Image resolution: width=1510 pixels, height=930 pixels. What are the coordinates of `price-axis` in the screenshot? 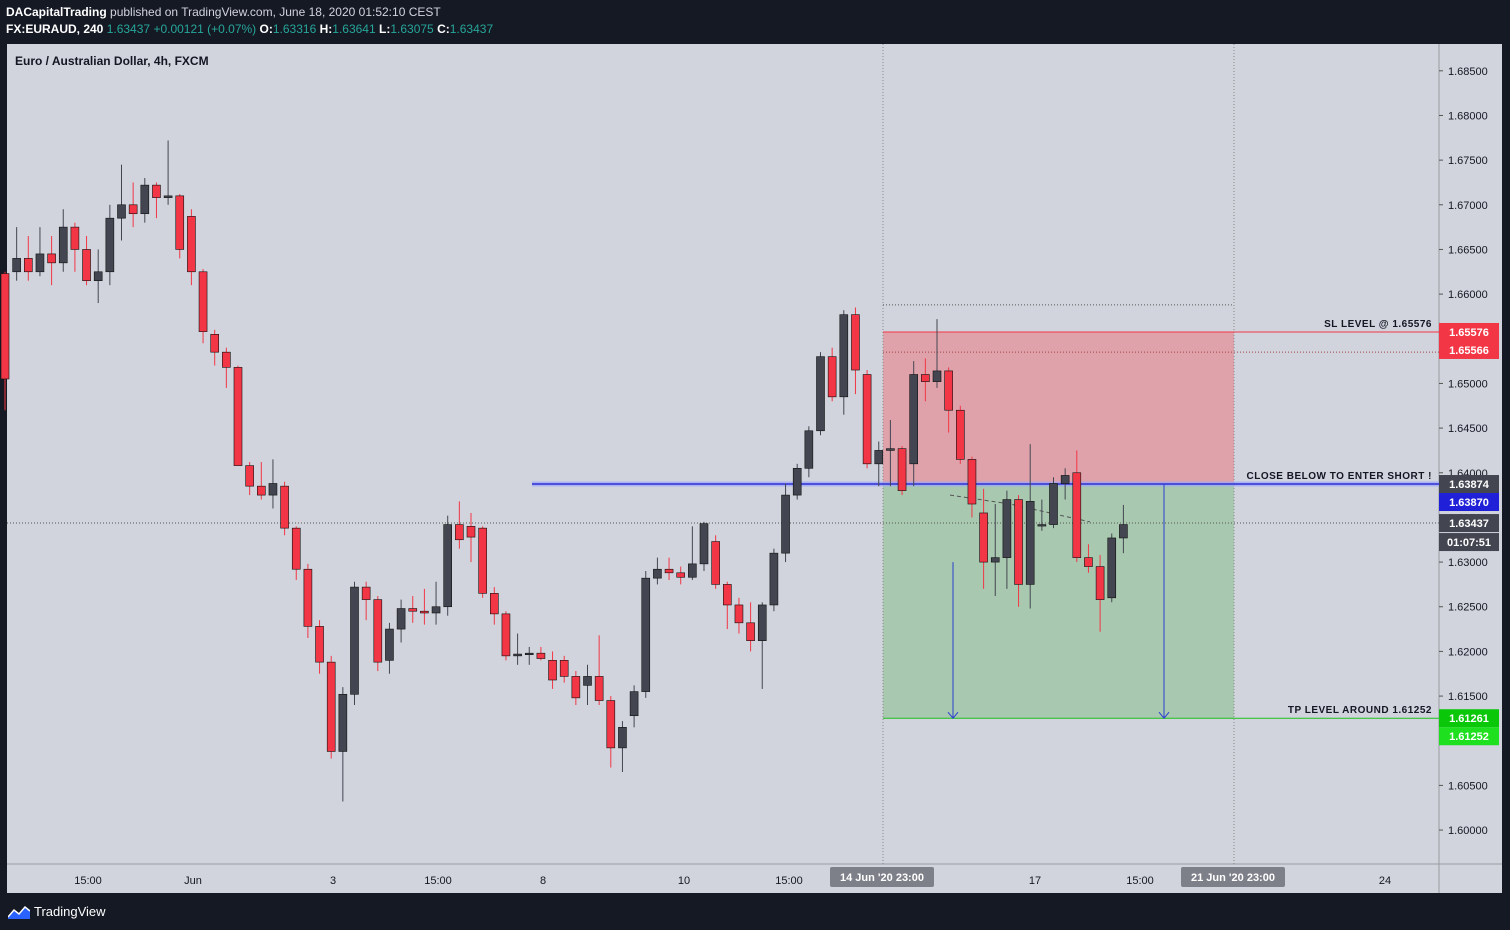 It's located at (1470, 468).